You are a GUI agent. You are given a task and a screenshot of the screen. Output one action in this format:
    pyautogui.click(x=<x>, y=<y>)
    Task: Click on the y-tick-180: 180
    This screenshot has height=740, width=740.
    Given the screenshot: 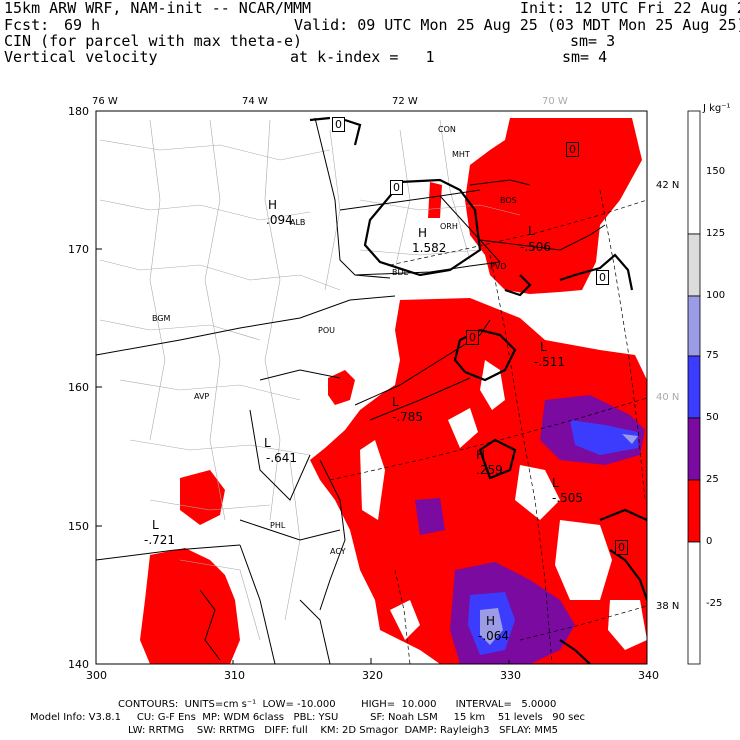 What is the action you would take?
    pyautogui.click(x=78, y=111)
    